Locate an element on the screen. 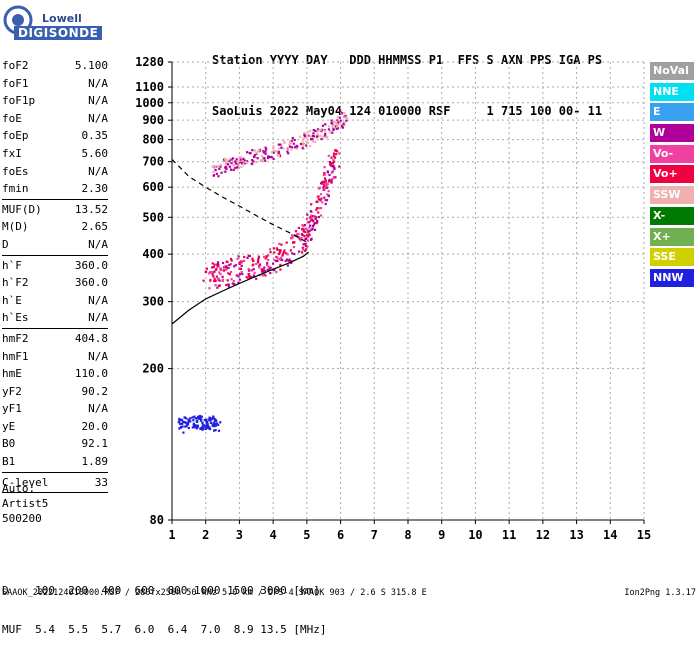 The image size is (700, 649). param-value: 360.0 is located at coordinates (91, 265).